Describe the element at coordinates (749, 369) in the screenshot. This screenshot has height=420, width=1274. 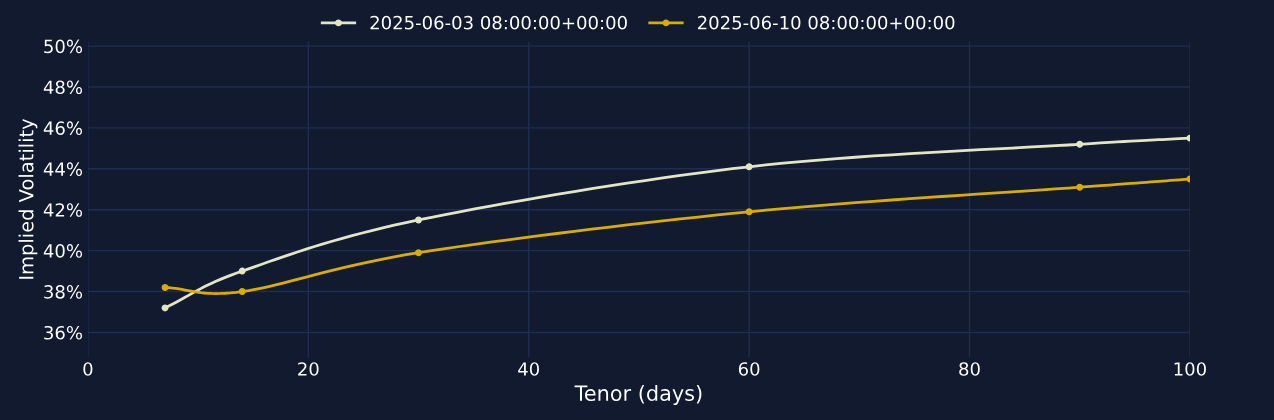
I see `x-tick-label: 60` at that location.